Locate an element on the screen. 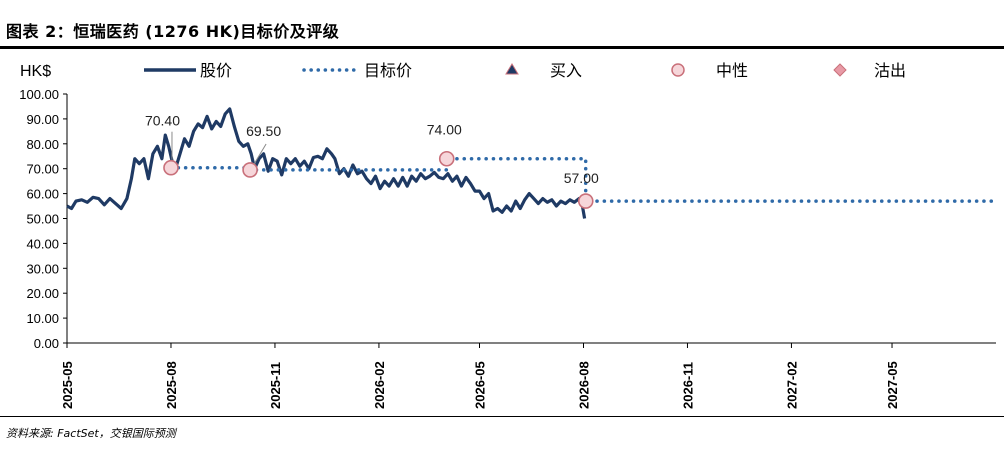 This screenshot has height=453, width=1004. y-tick-label: 20.00 is located at coordinates (42, 293).